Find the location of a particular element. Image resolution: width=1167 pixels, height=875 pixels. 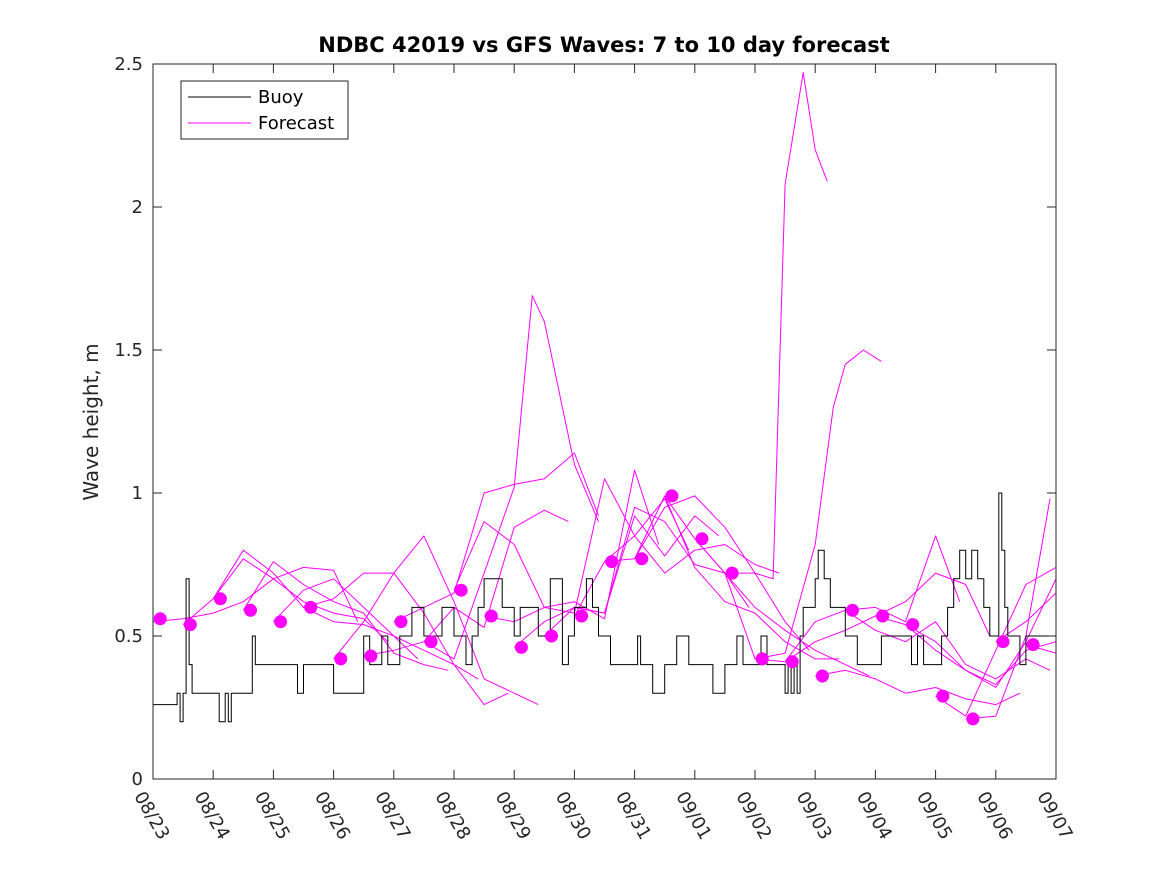

legend: Buoy Forecast is located at coordinates (264, 110).